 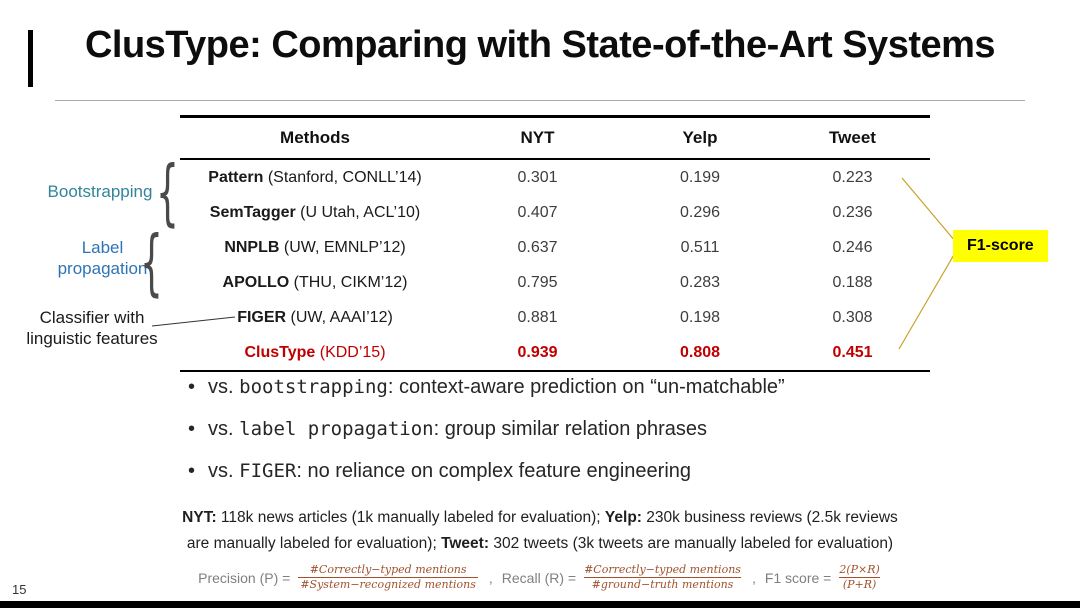 I want to click on title-divider, so click(x=540, y=100).